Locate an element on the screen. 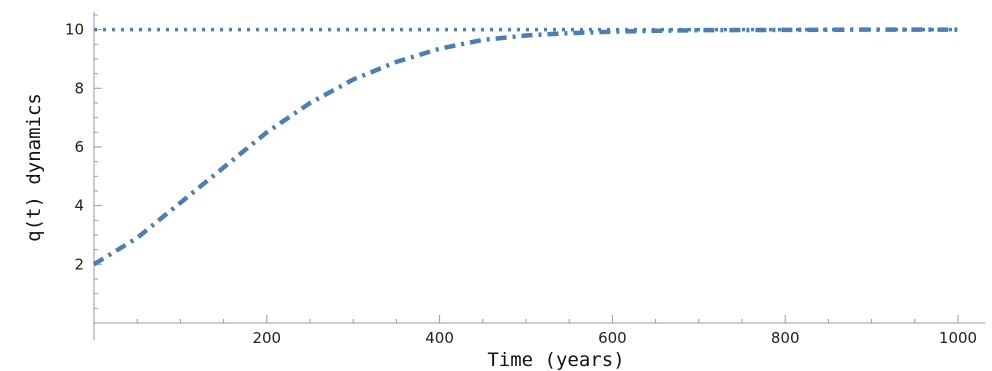 The width and height of the screenshot is (992, 371). y-tick-label: 8 is located at coordinates (79, 88).